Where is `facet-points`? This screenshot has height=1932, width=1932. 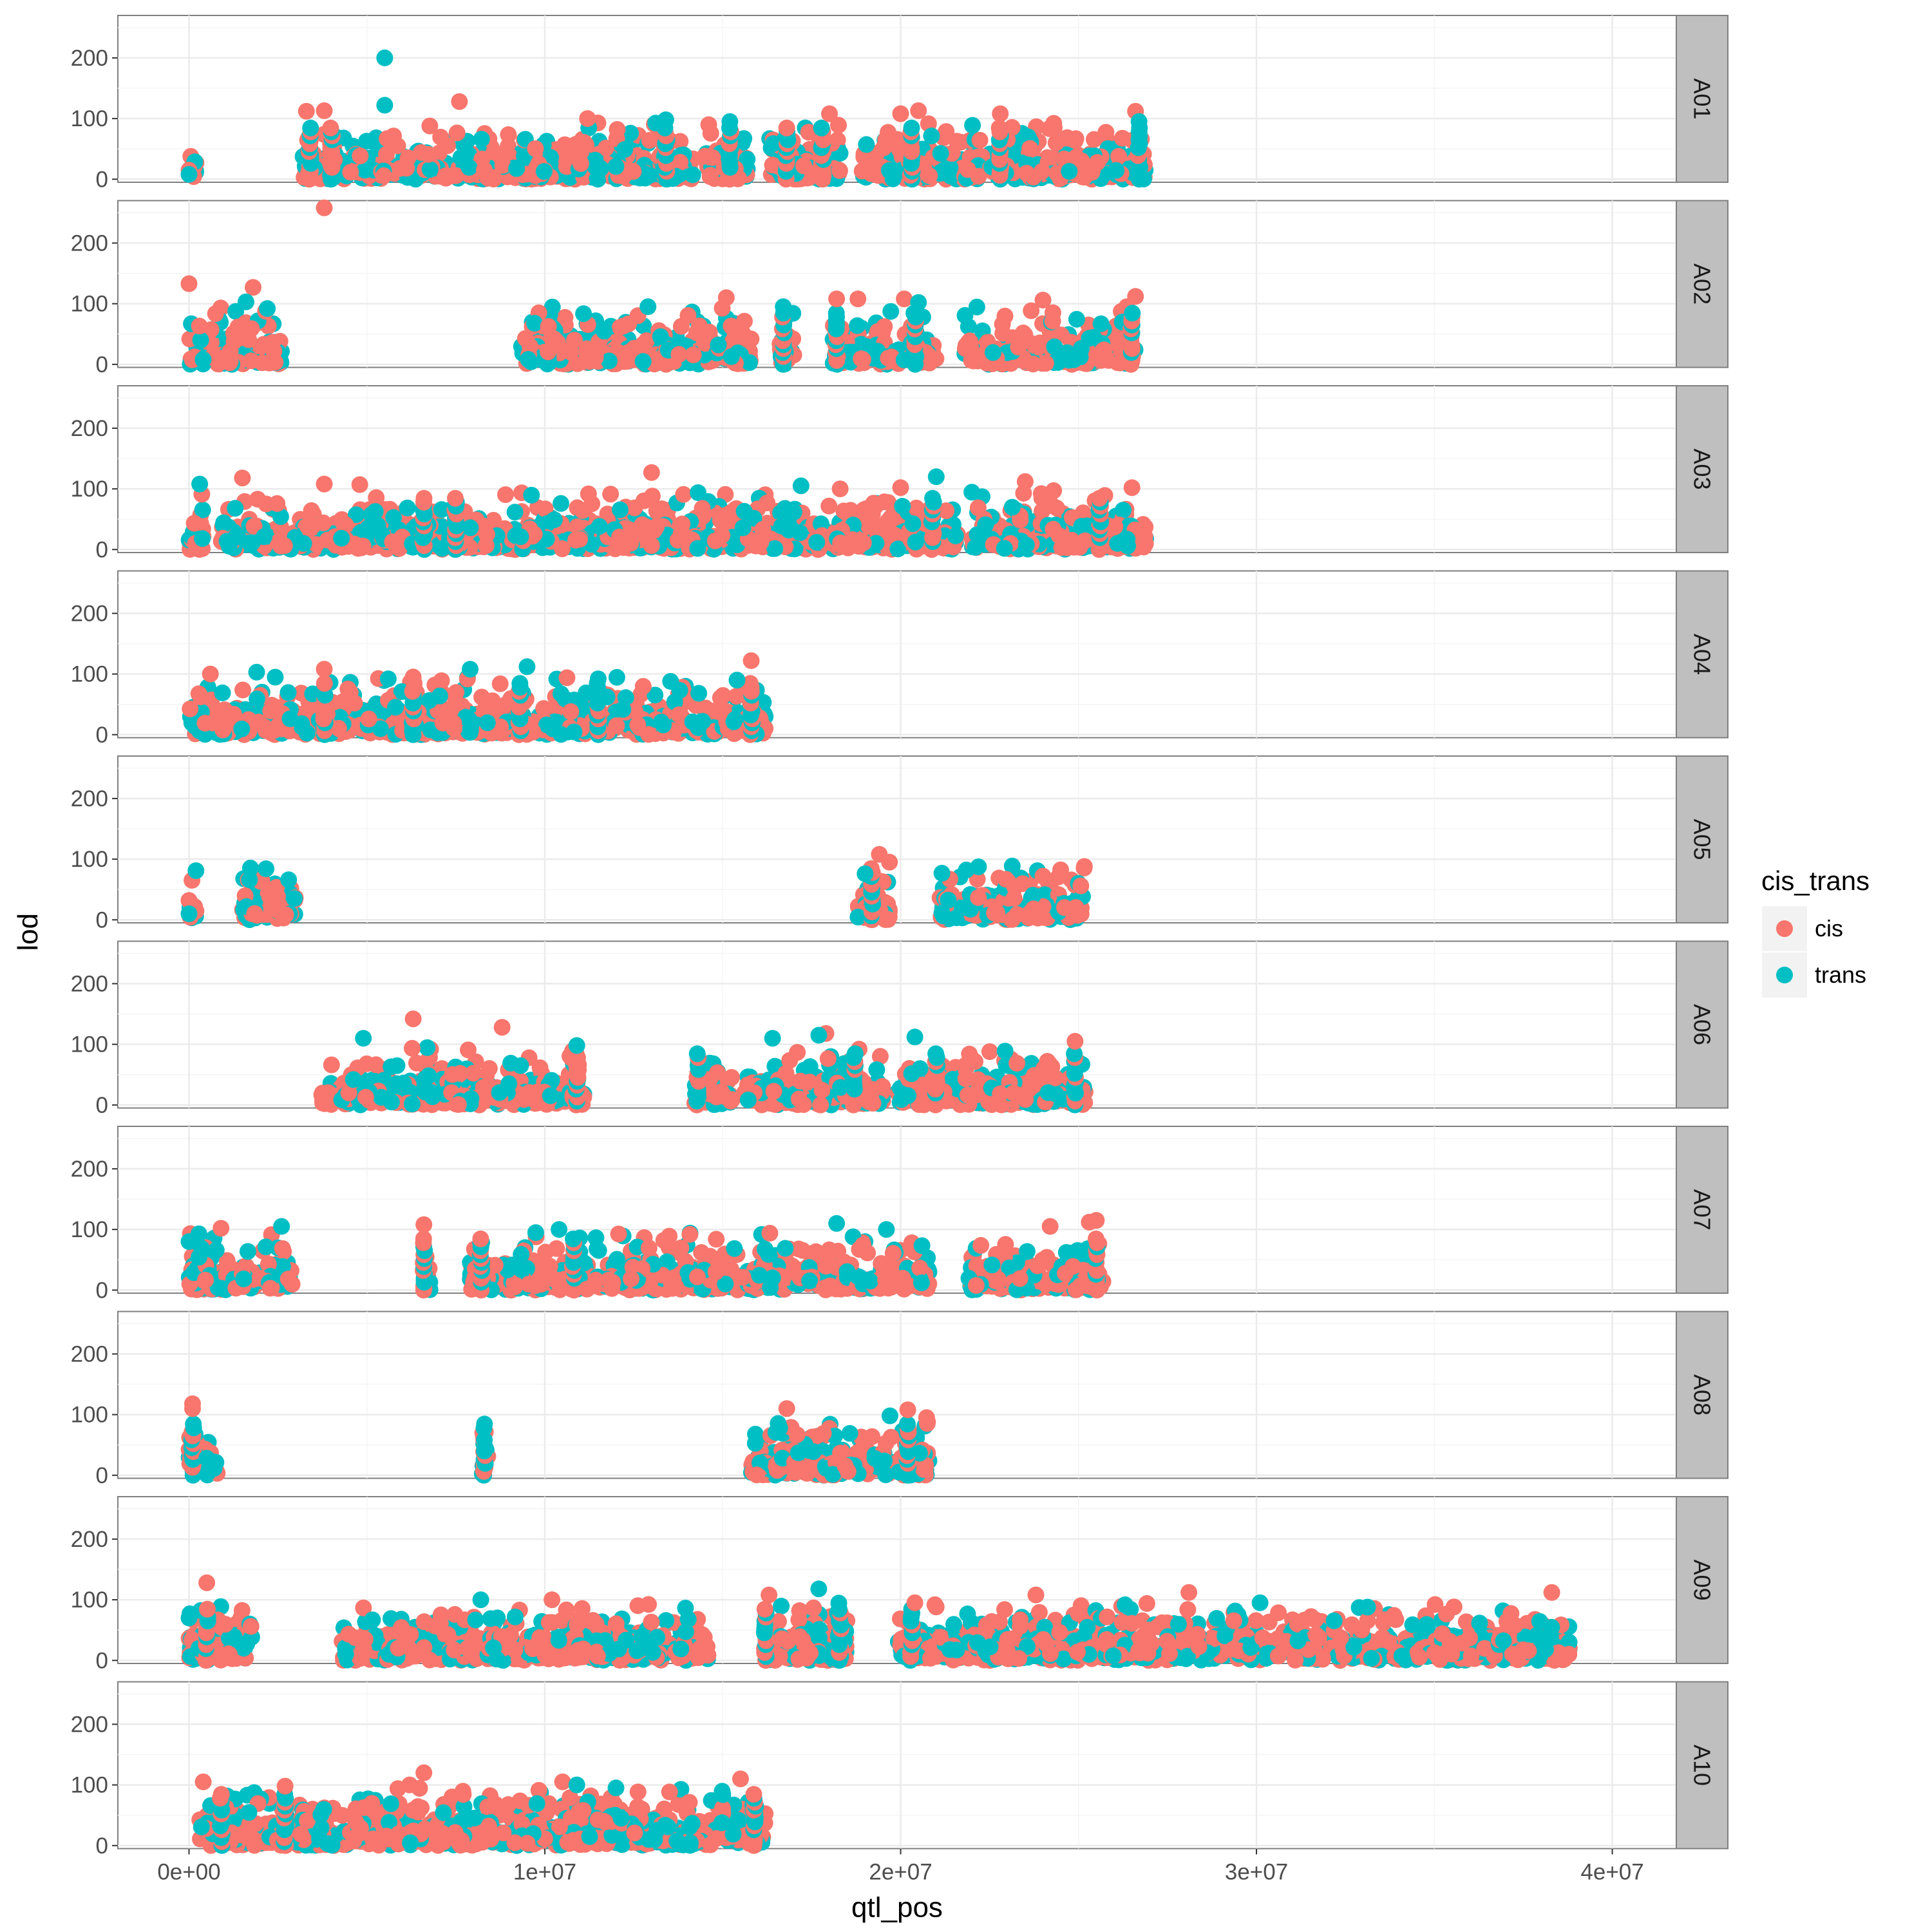 facet-points is located at coordinates (667, 119).